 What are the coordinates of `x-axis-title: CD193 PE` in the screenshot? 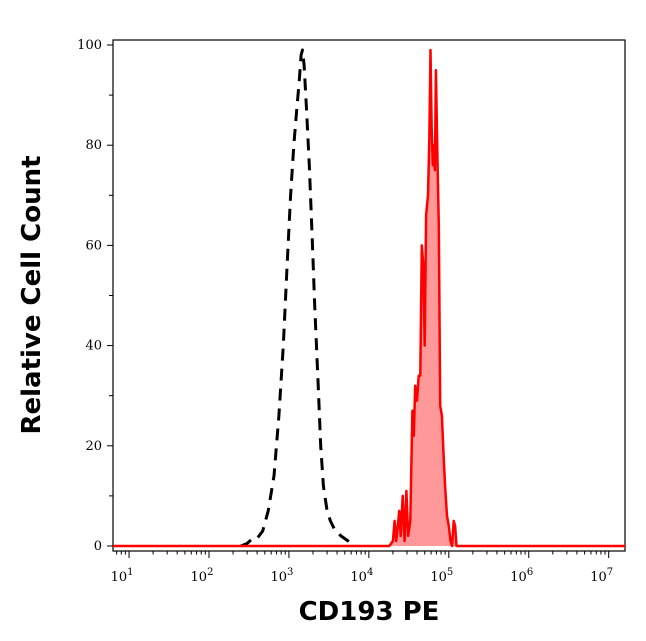 It's located at (369, 612).